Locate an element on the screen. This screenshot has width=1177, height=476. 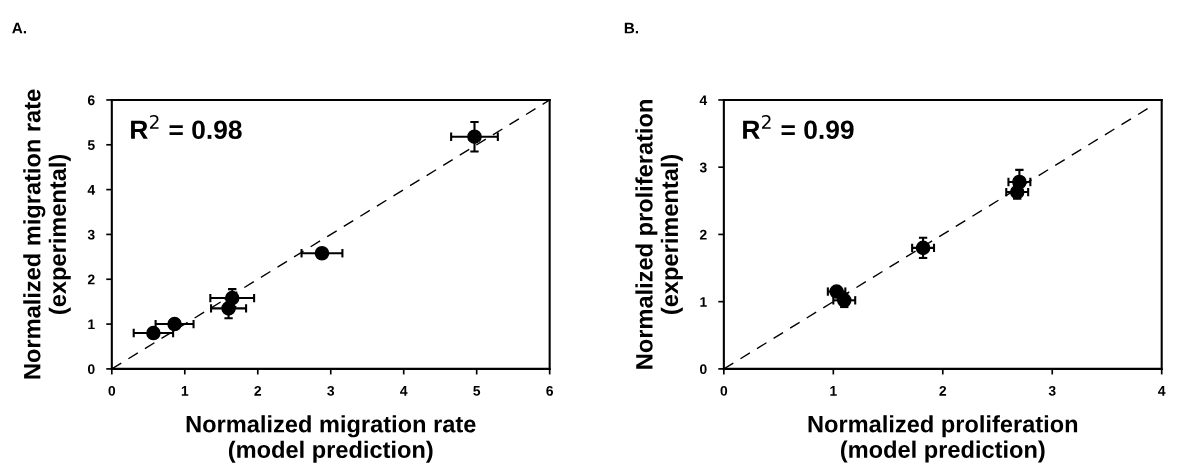
y-tick-label: 6 is located at coordinates (91, 100).